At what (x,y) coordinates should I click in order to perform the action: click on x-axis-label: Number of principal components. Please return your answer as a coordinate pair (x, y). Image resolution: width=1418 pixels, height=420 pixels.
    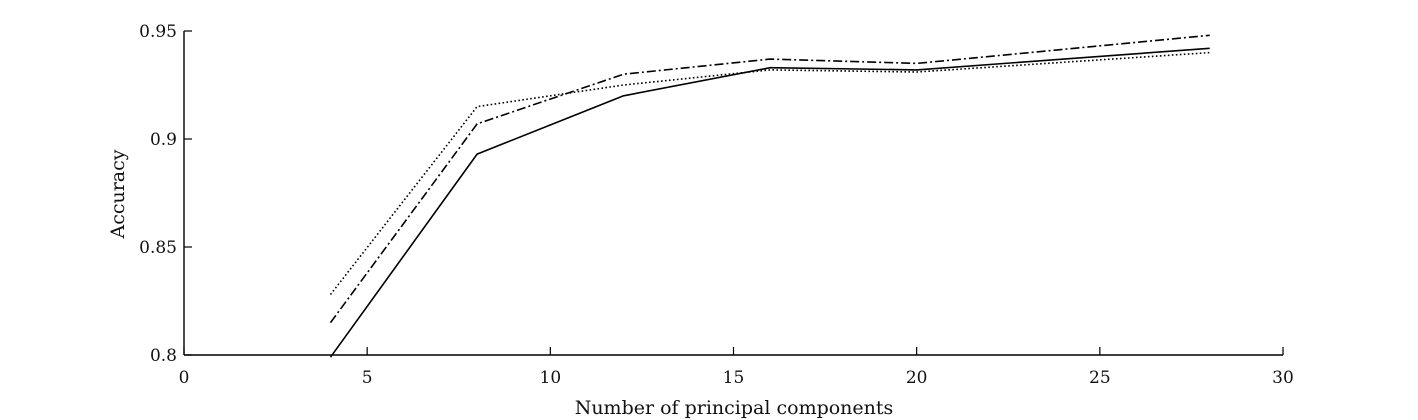
    Looking at the image, I should click on (734, 408).